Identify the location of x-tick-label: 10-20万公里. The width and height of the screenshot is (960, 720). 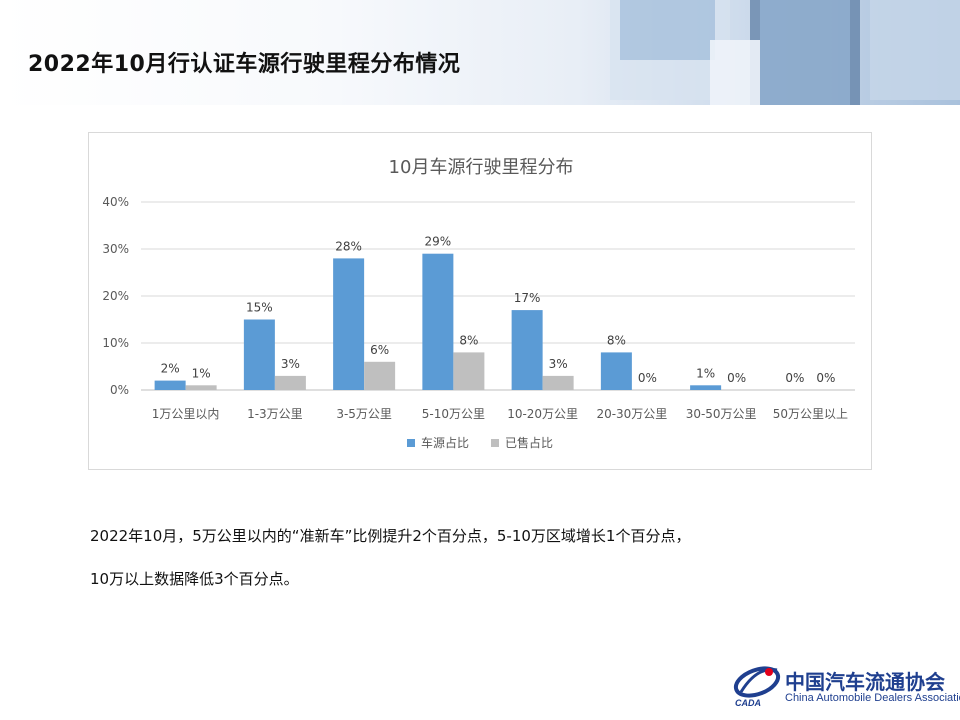
(542, 414).